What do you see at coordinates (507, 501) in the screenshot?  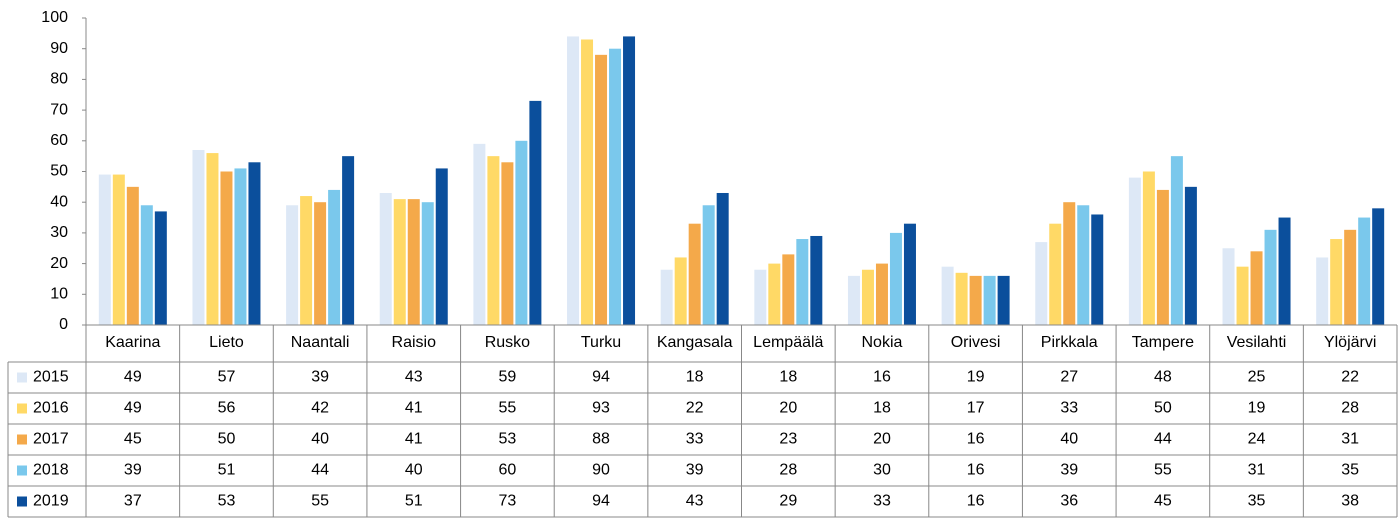 I see `table-cell: 73` at bounding box center [507, 501].